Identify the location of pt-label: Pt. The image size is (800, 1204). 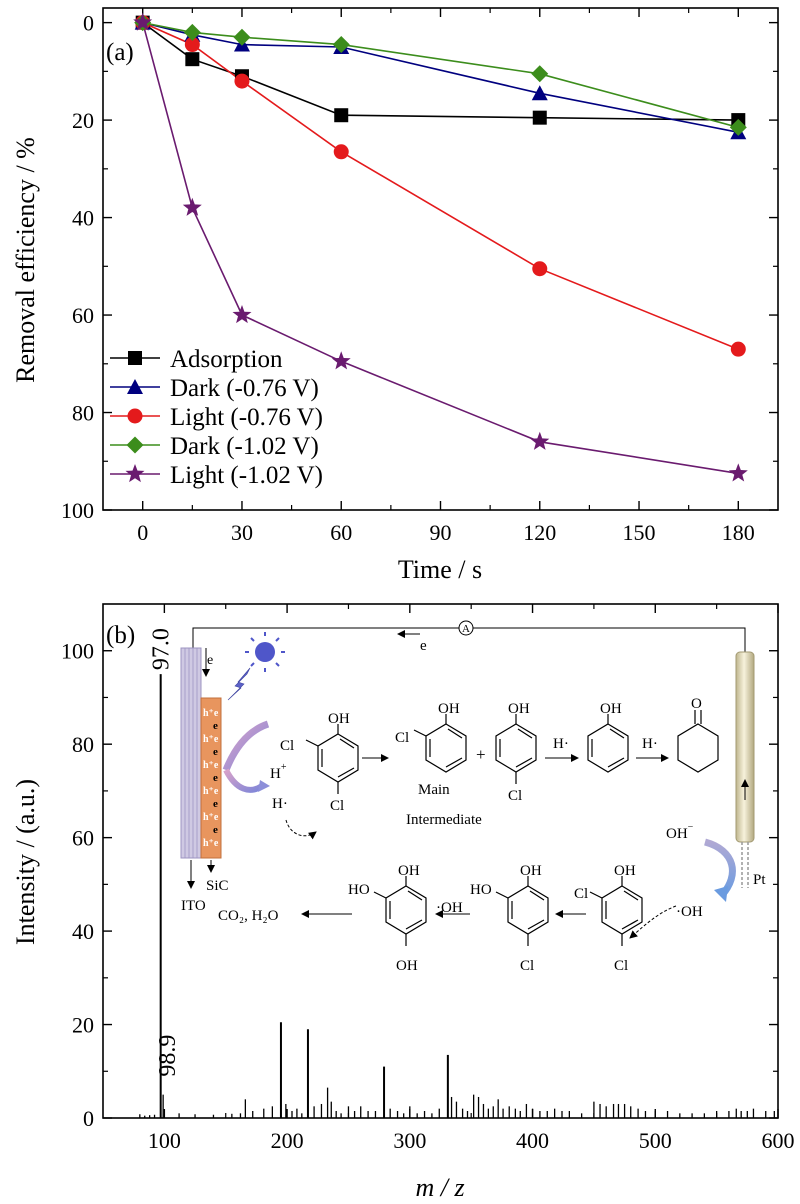
(759, 880).